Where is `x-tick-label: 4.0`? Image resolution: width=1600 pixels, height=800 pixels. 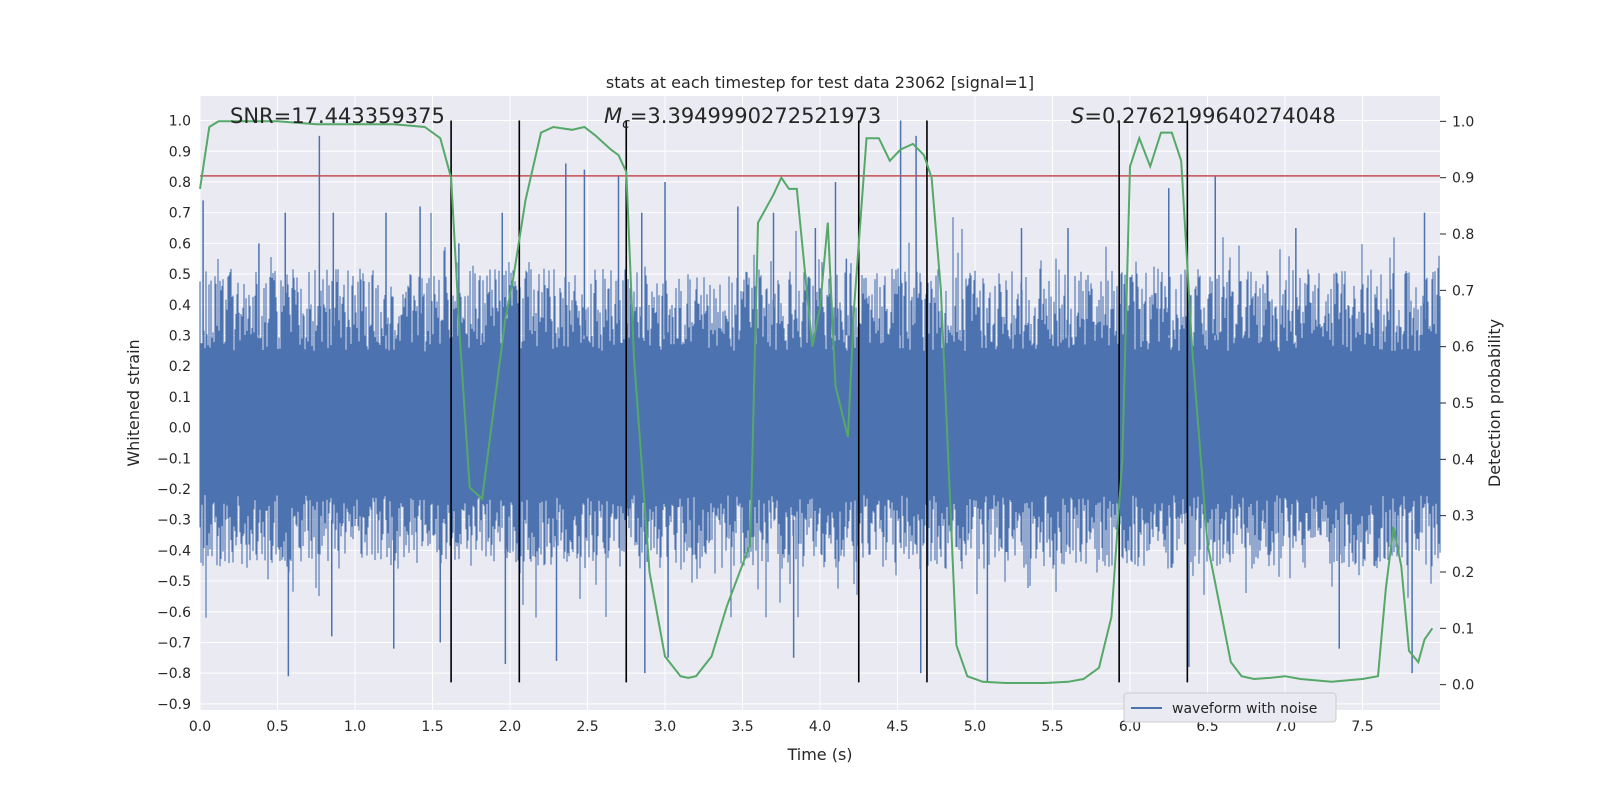
x-tick-label: 4.0 is located at coordinates (820, 727).